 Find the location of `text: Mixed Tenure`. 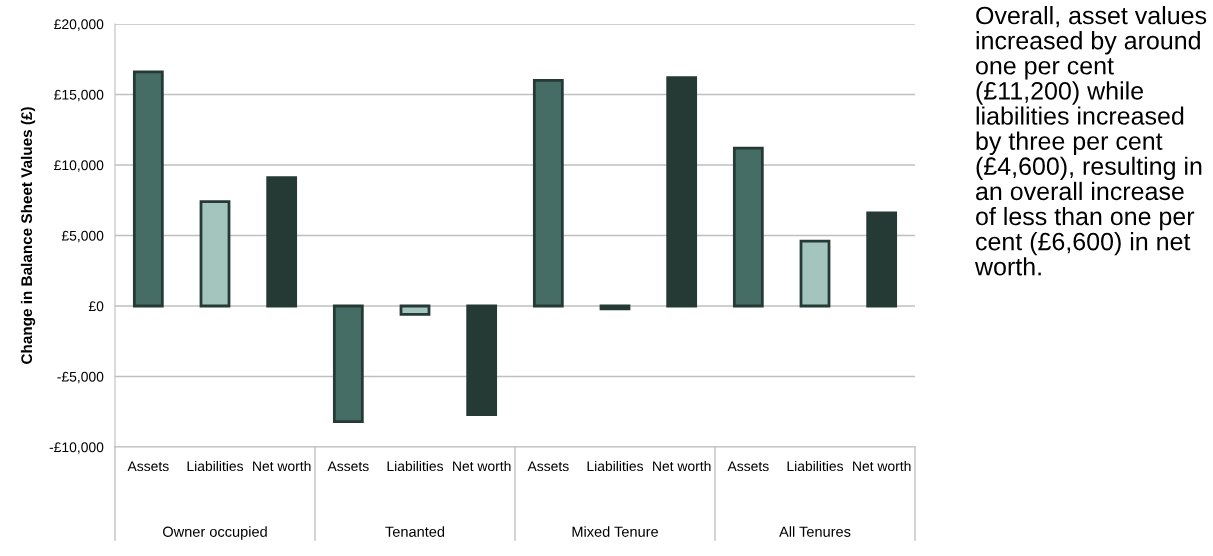

text: Mixed Tenure is located at coordinates (615, 531).